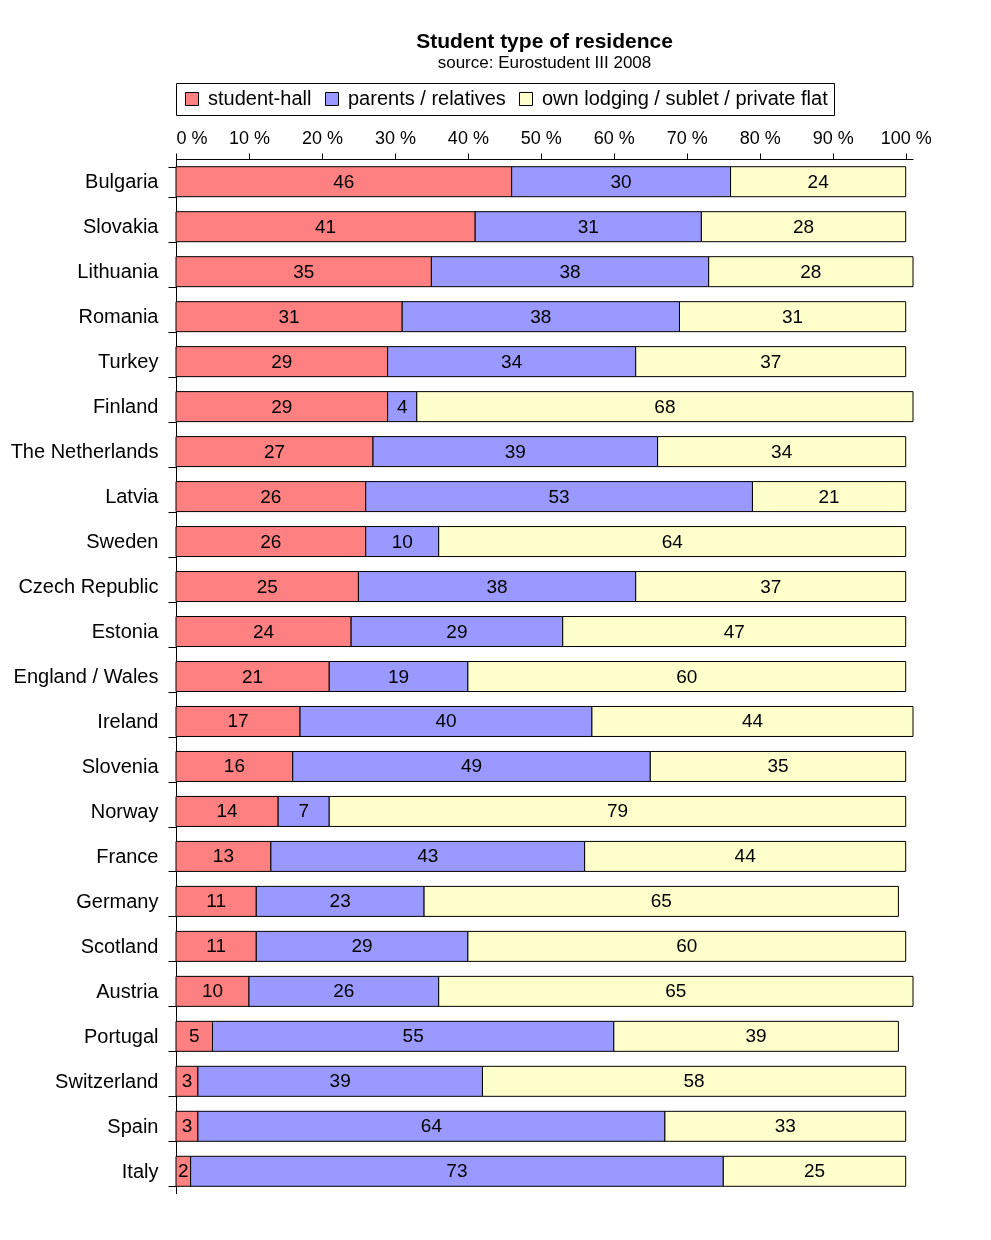  I want to click on y-tick-label: Italy, so click(140, 1170).